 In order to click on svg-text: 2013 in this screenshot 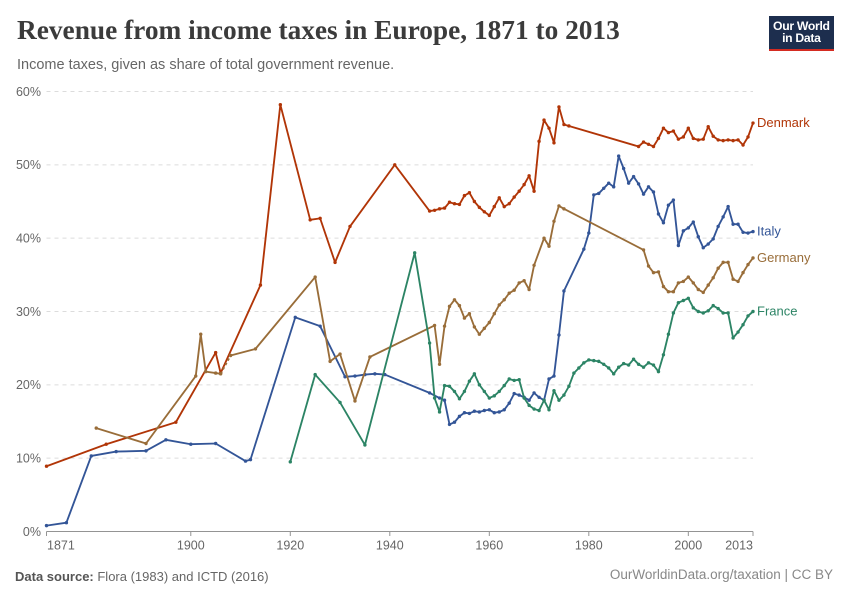, I will do `click(739, 546)`.